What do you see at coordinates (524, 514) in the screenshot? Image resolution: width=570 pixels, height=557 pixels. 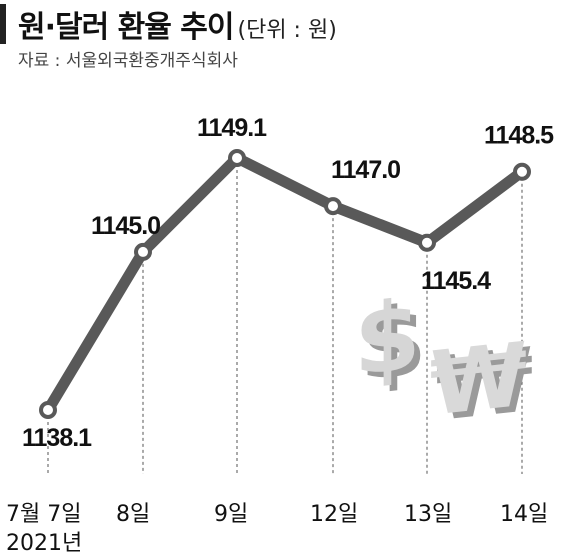 I see `x-tick-5: 14일` at bounding box center [524, 514].